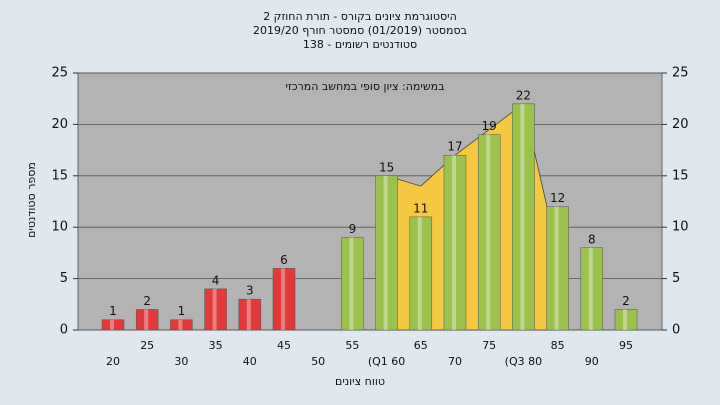  What do you see at coordinates (364, 86) in the screenshot?
I see `annotation: במשימה: ציון סופי במחשב המרכזי` at bounding box center [364, 86].